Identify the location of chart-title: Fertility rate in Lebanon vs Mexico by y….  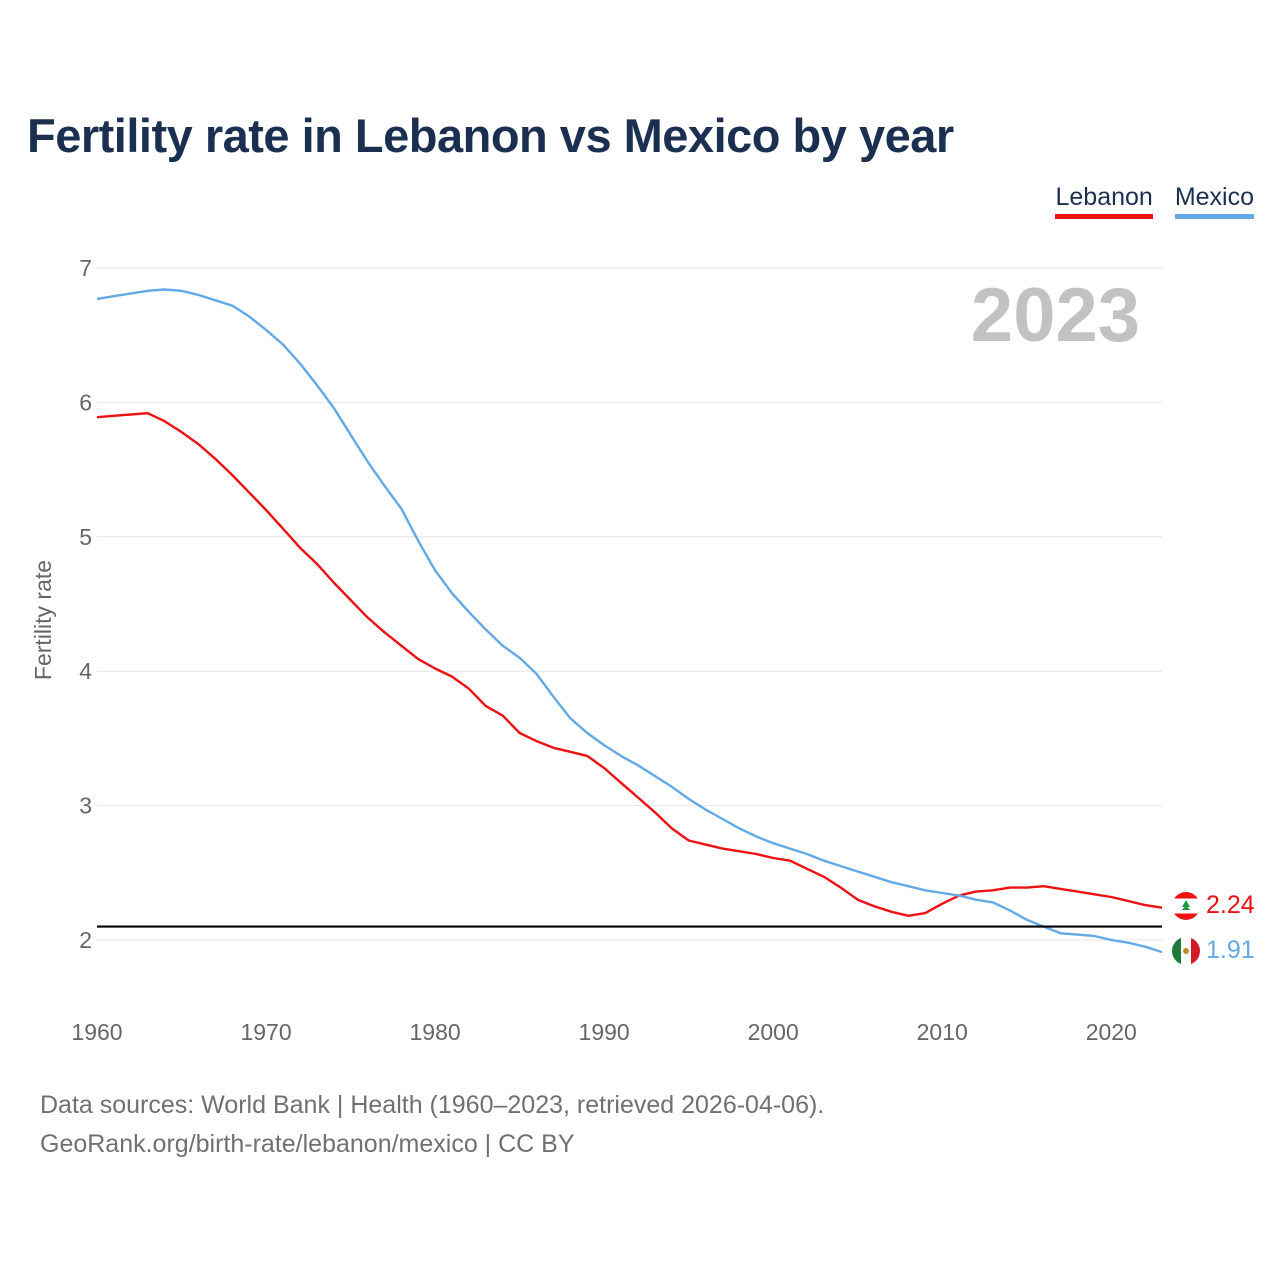
(490, 135).